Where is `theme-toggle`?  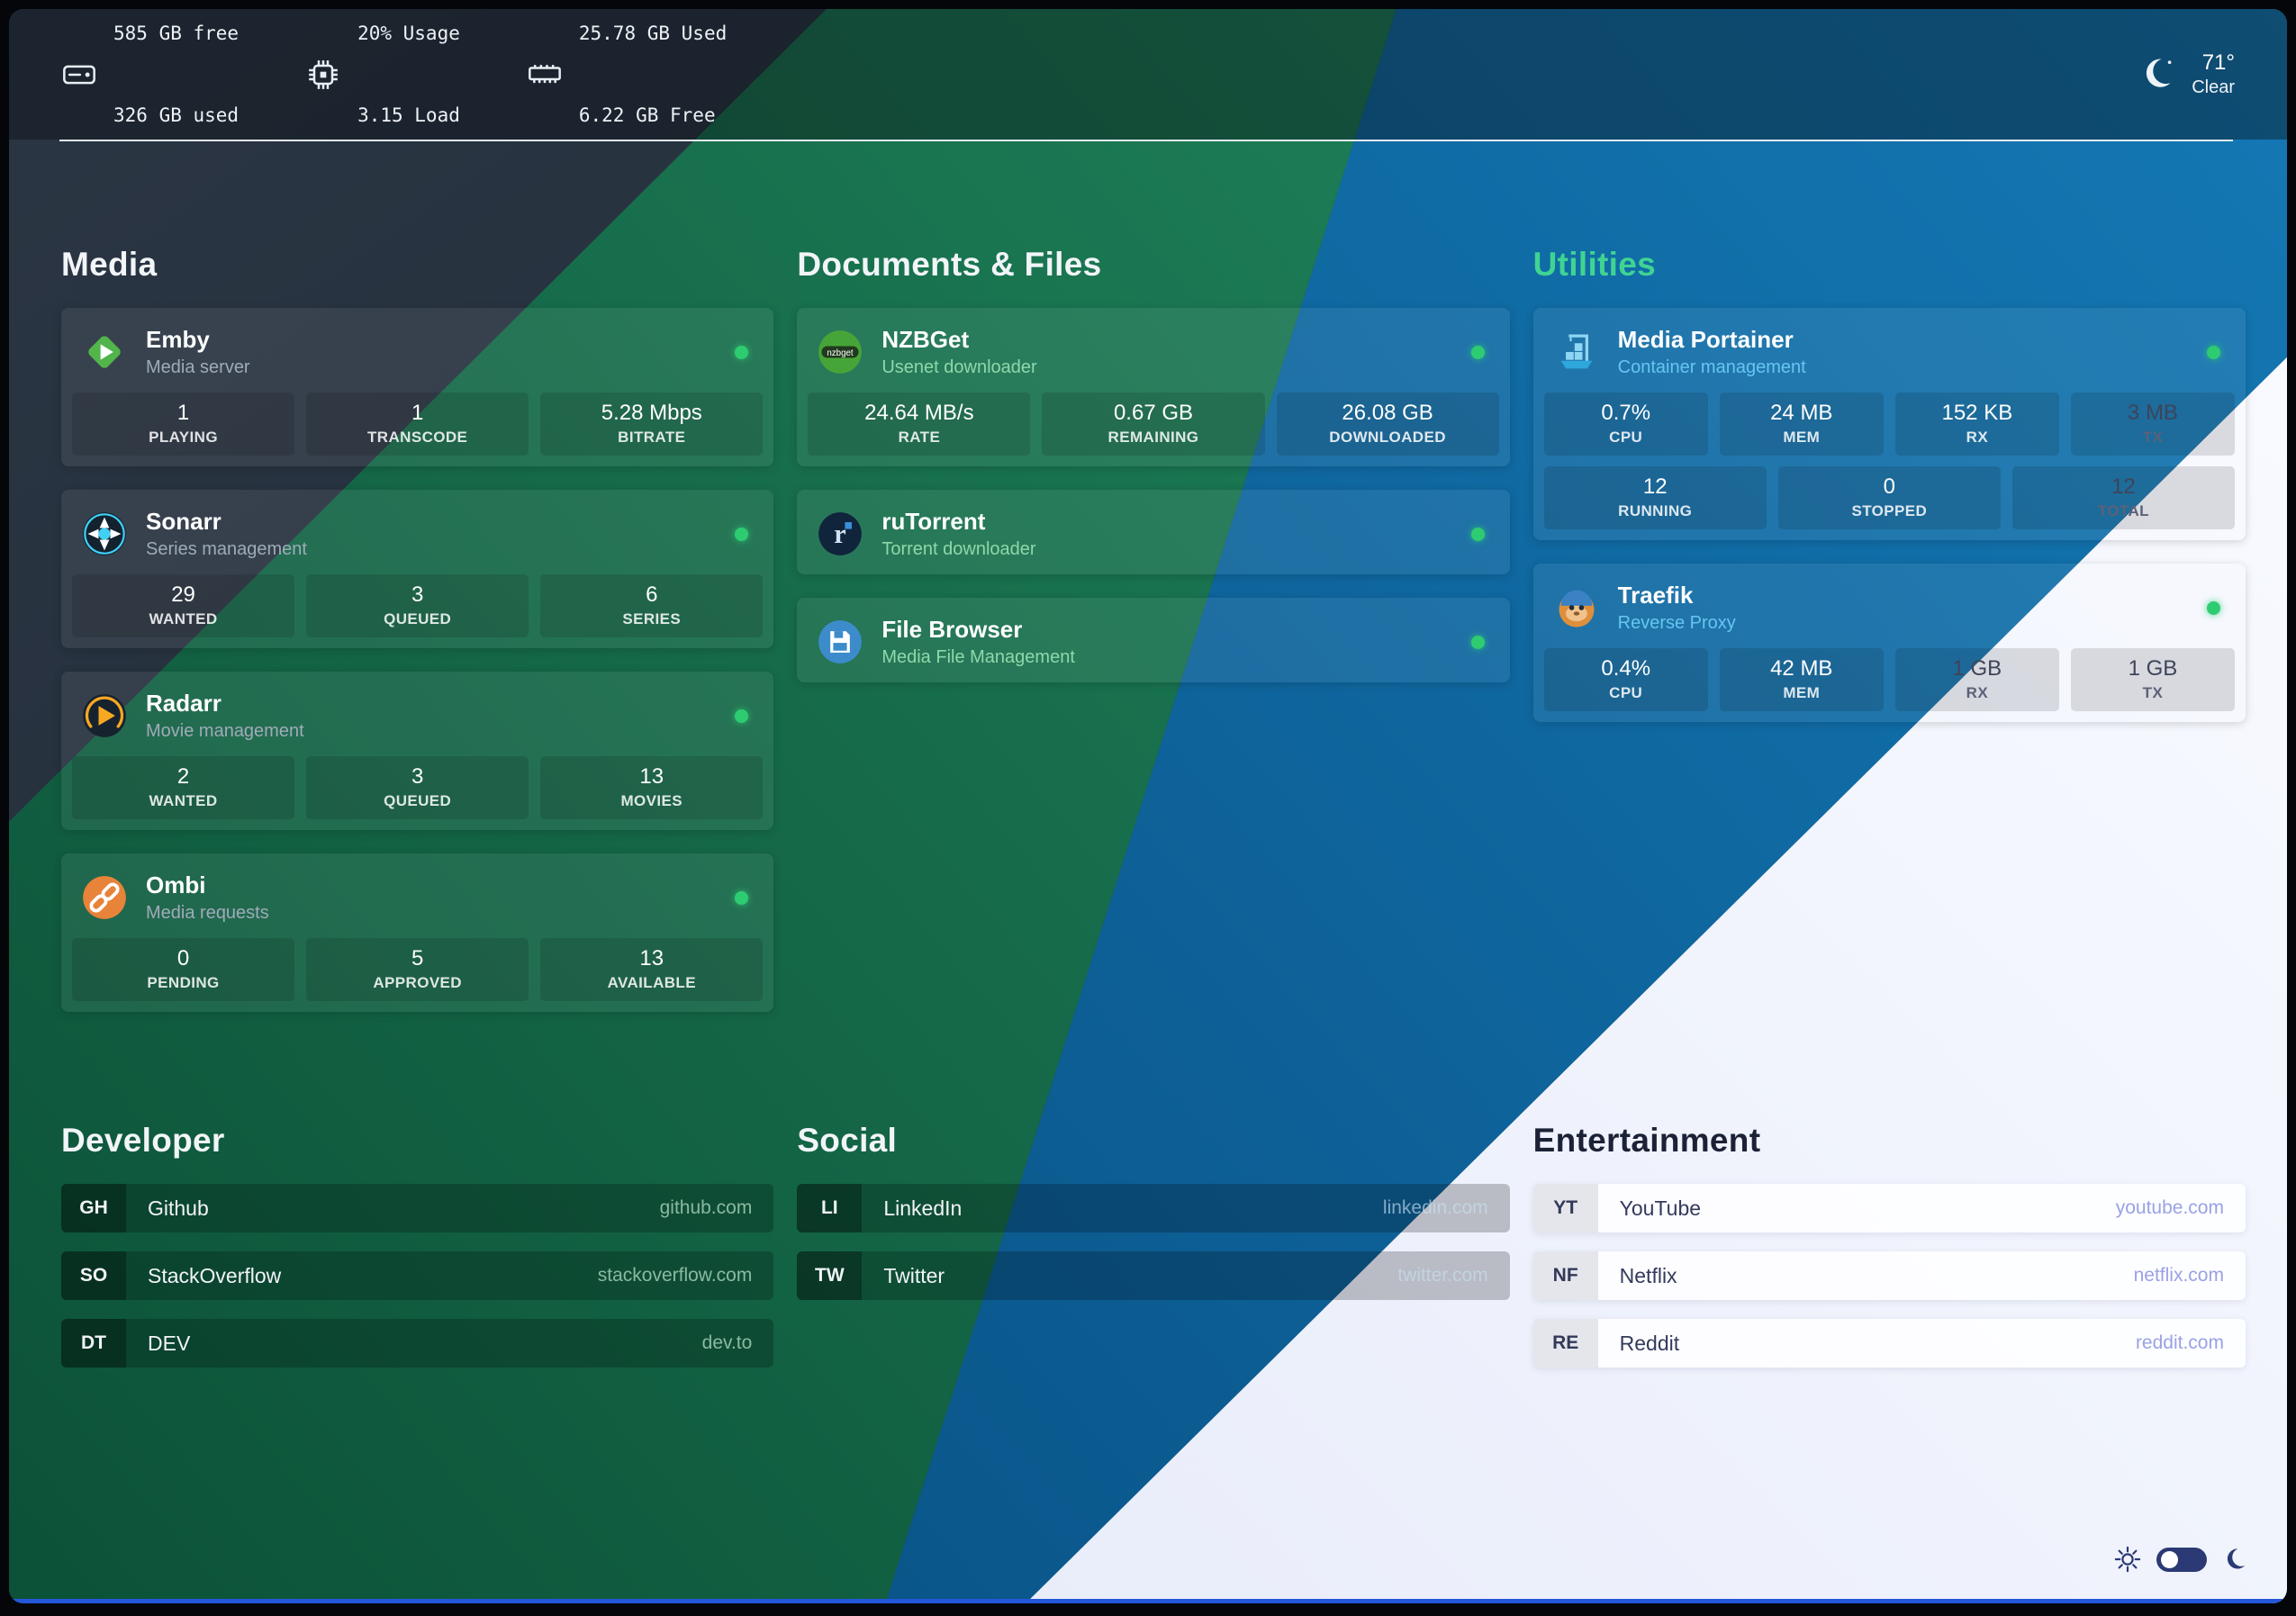
theme-toggle is located at coordinates (2182, 1559).